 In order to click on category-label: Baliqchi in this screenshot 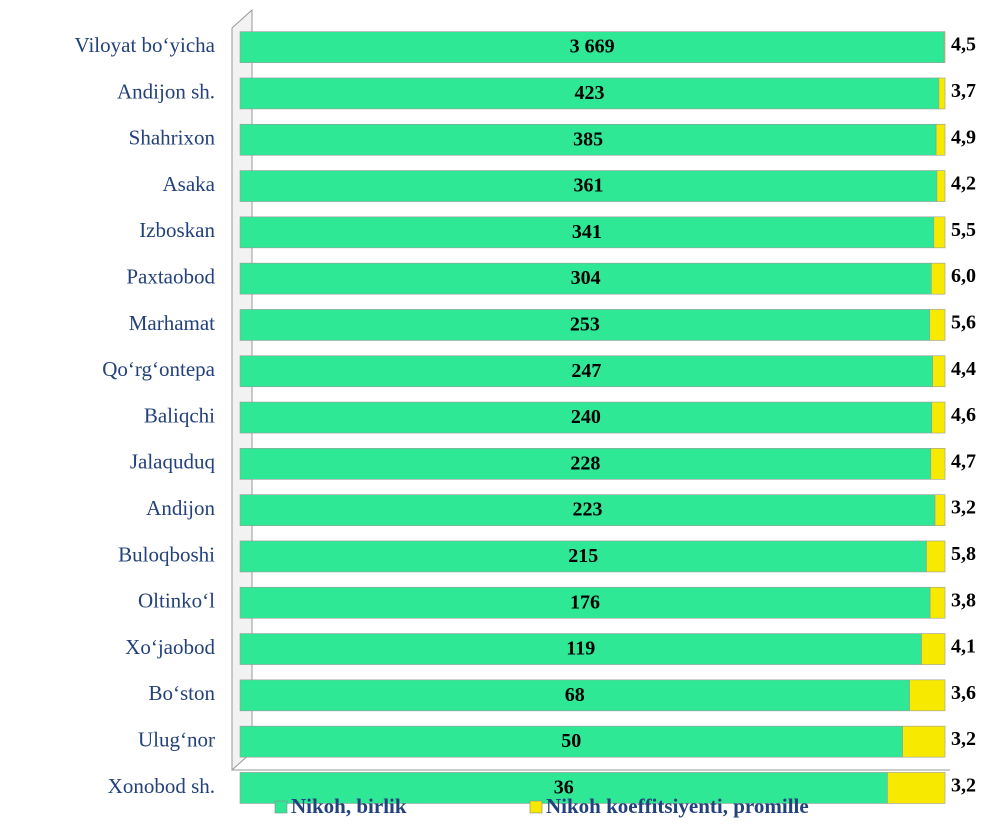, I will do `click(179, 415)`.